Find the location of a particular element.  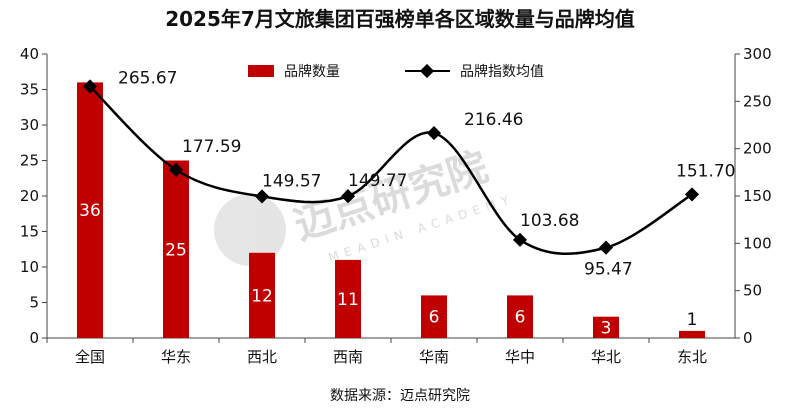

y-left-tick-label: 25 is located at coordinates (29, 161).